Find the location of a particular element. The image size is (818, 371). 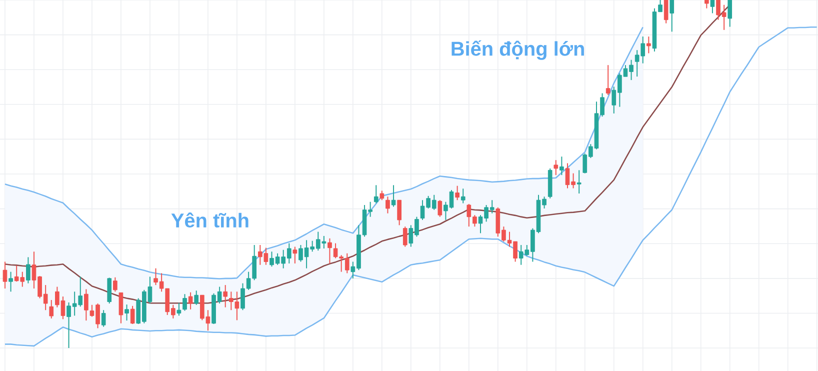

annotation: Yên tĩnh is located at coordinates (209, 220).